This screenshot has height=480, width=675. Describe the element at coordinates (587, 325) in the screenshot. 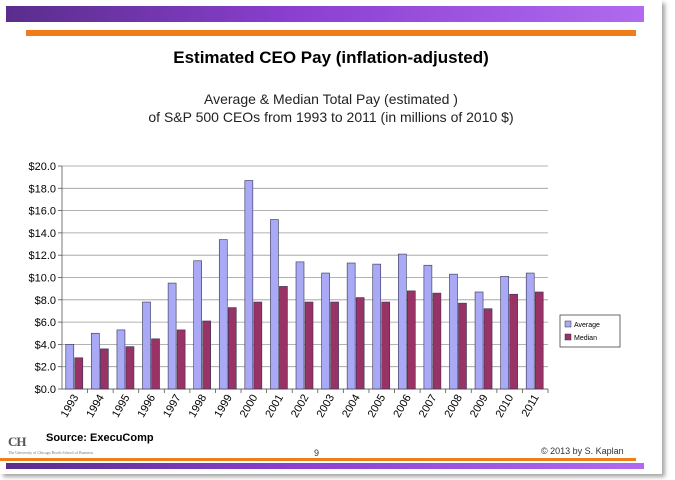

I see `legend-label-average: Average` at that location.